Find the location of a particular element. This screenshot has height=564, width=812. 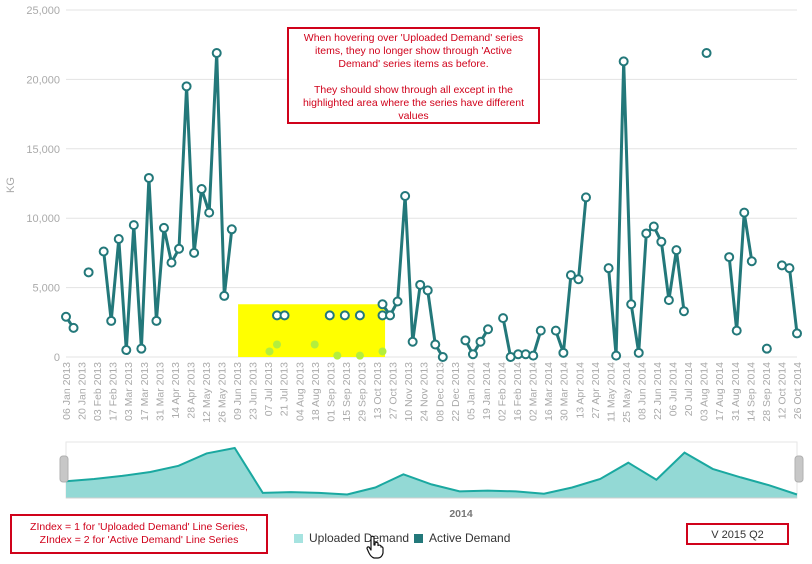

navigator-axis-label: 2014 is located at coordinates (461, 514).